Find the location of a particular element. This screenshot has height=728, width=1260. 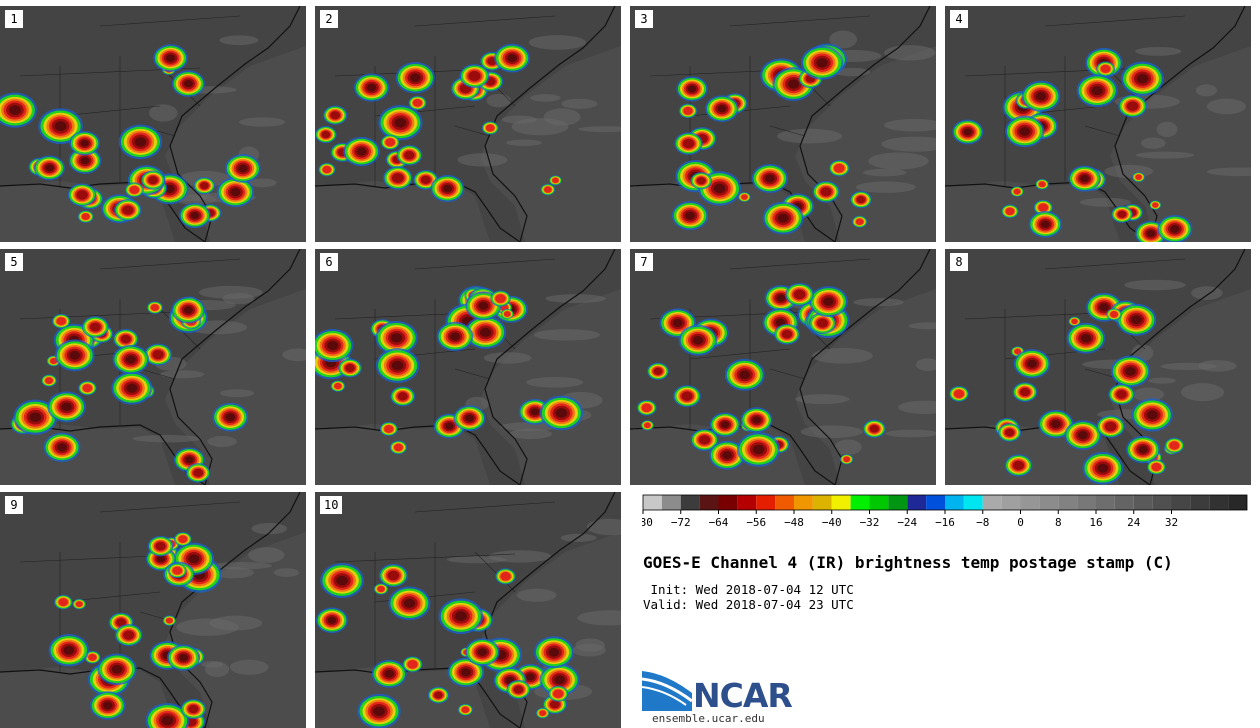

colorbar-tick-label: 16 is located at coordinates (1095, 522).